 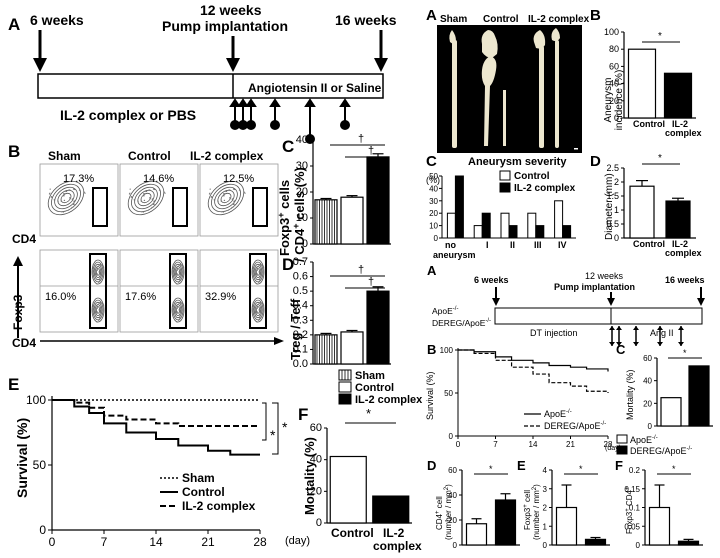 What do you see at coordinates (527, 510) in the screenshot?
I see `y-axis-label: Foxp3+ cell` at bounding box center [527, 510].